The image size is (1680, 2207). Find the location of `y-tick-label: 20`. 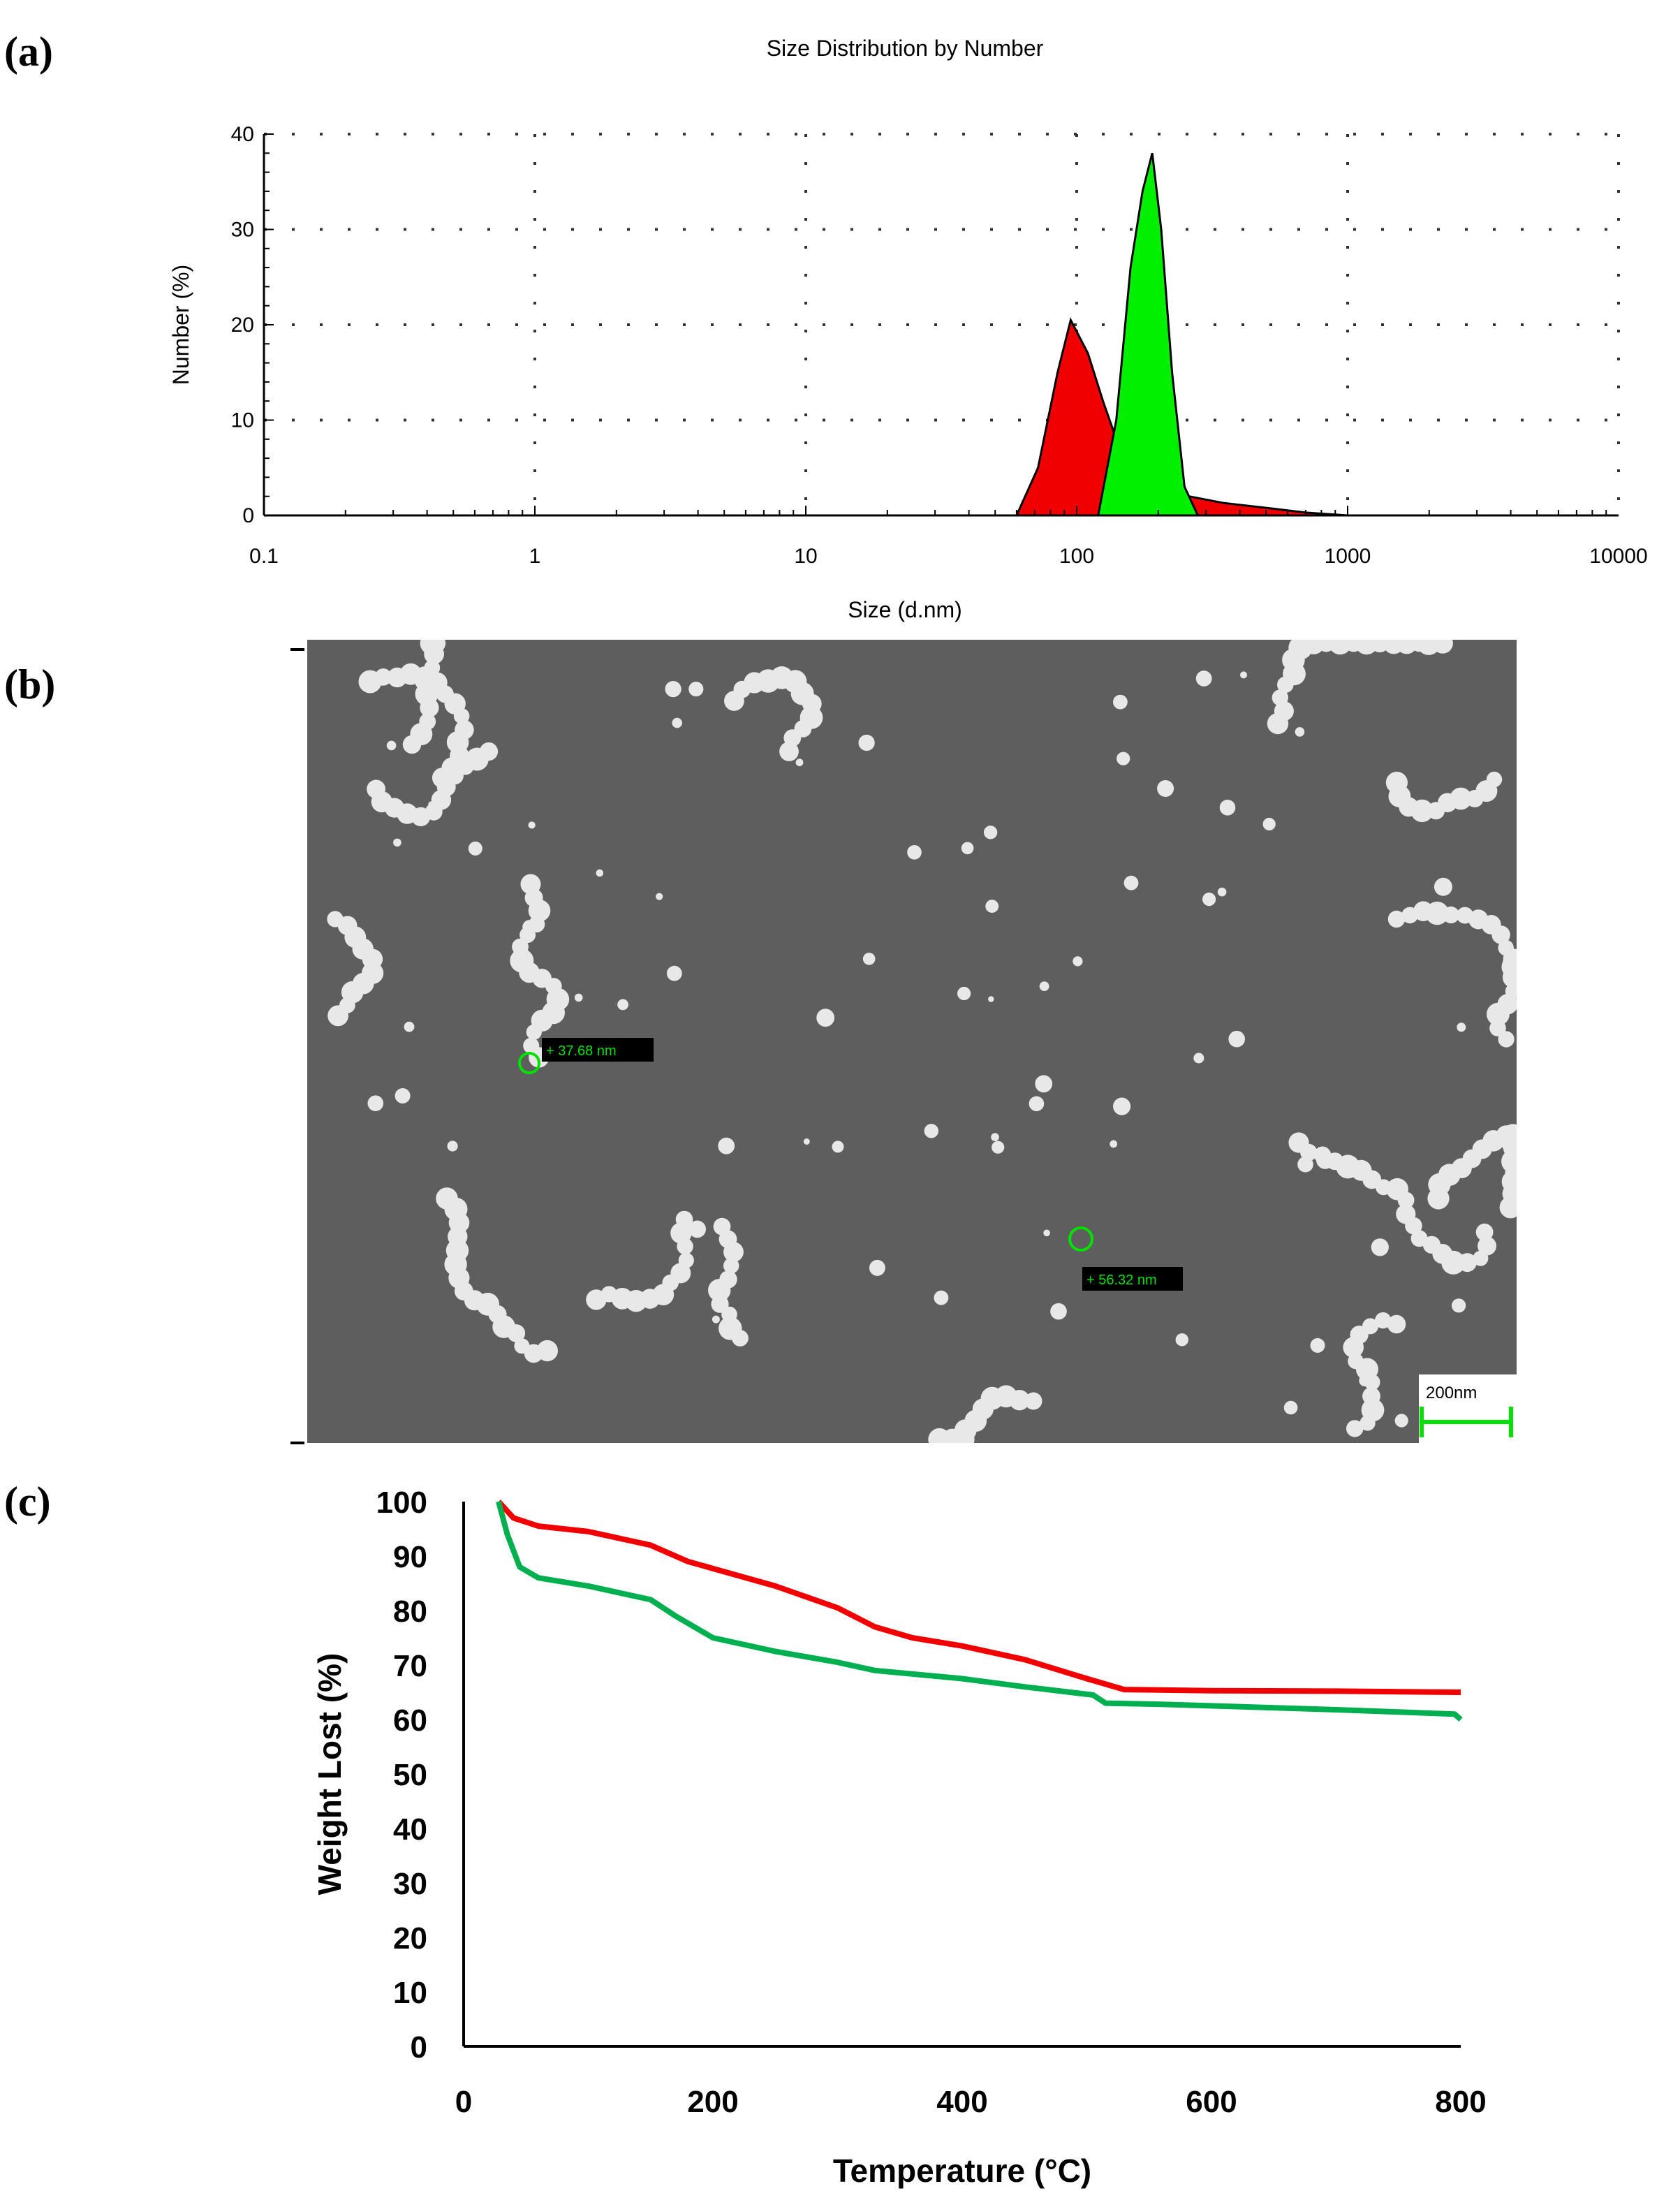

y-tick-label: 20 is located at coordinates (243, 325).